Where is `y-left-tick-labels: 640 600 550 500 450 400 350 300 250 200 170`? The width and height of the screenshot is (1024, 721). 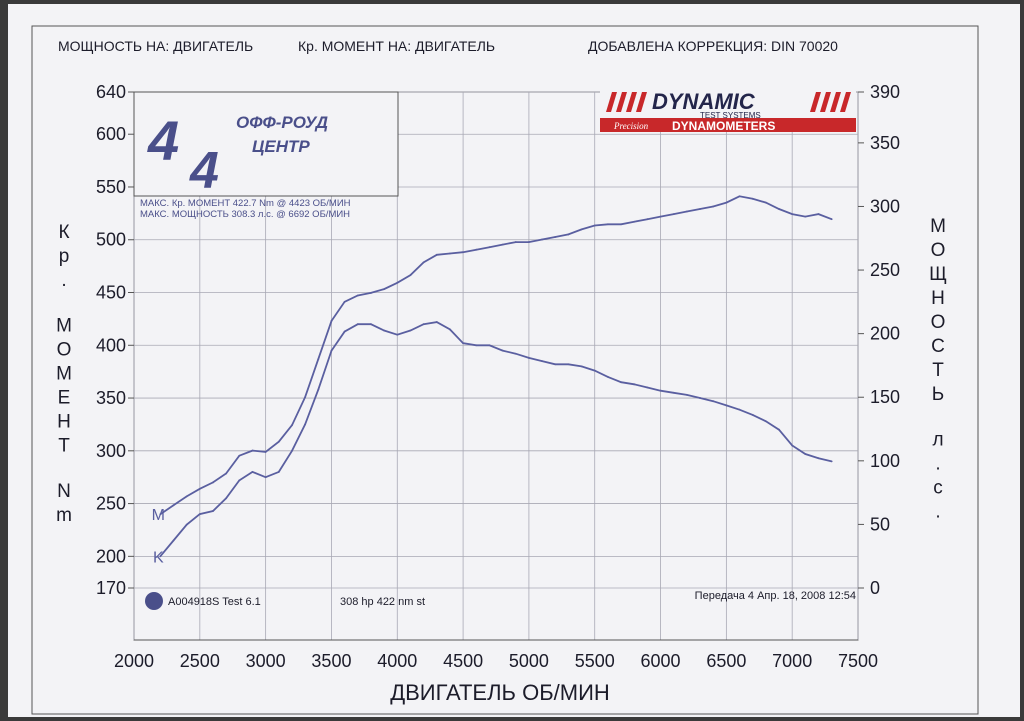 y-left-tick-labels: 640 600 550 500 450 400 350 300 250 200 170 is located at coordinates (115, 340).